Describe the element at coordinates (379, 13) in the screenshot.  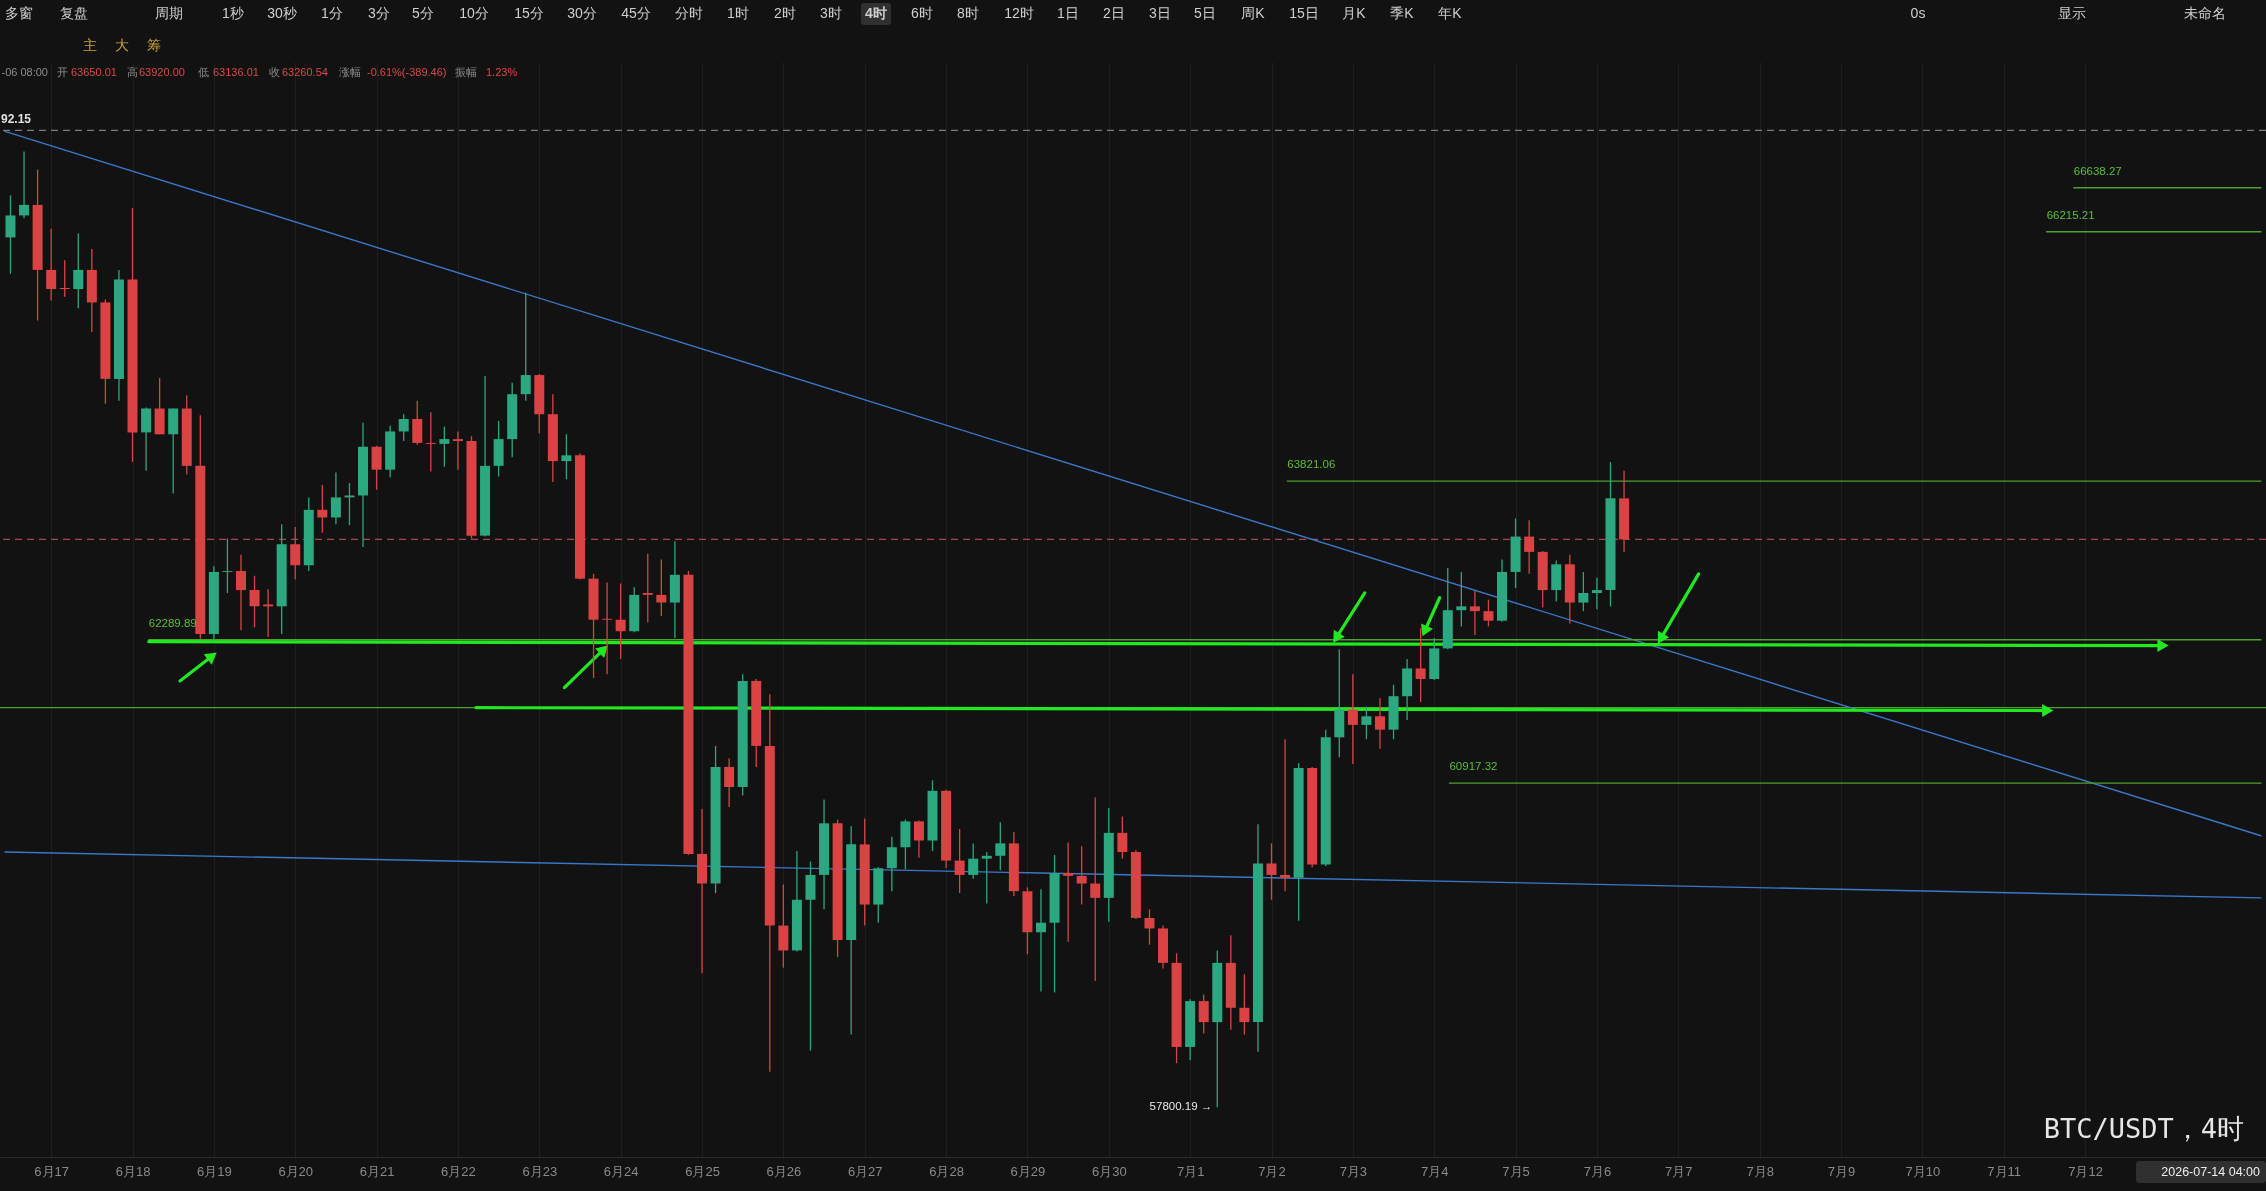
I see `text: 3分` at that location.